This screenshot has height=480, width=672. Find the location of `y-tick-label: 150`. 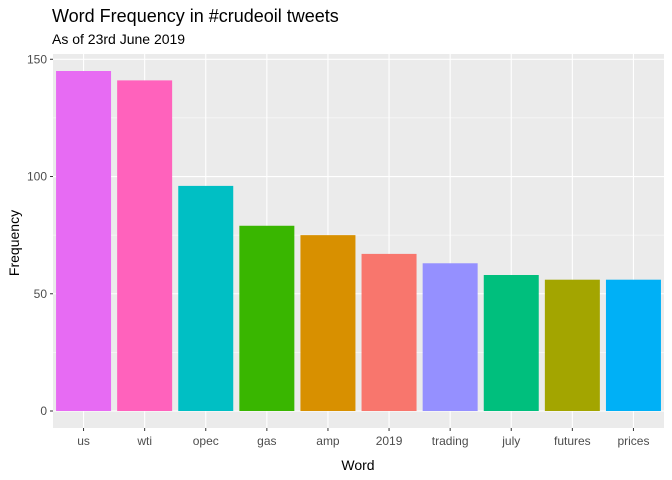

y-tick-label: 150 is located at coordinates (37, 59).